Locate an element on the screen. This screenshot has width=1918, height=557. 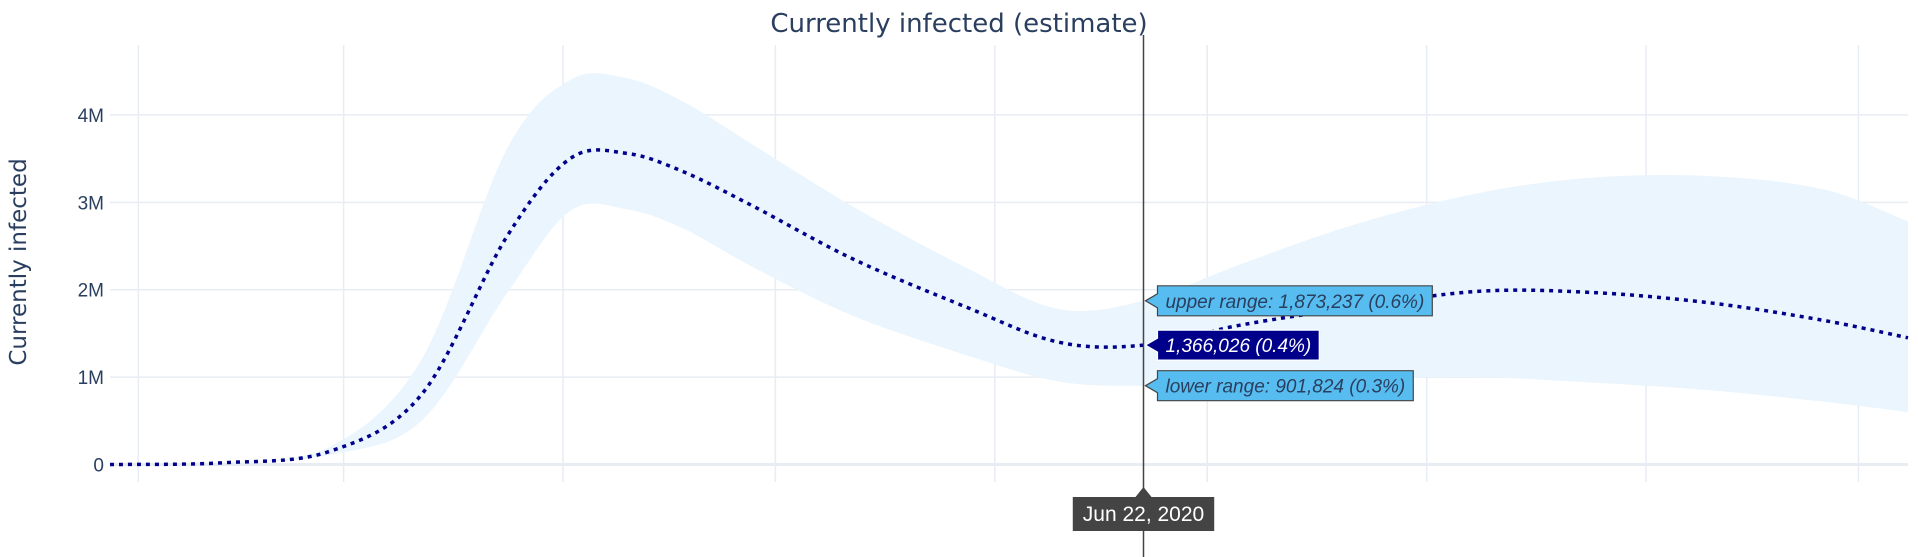
y-tick-labels: 0 1M 2M 3M 4M is located at coordinates (91, 291).